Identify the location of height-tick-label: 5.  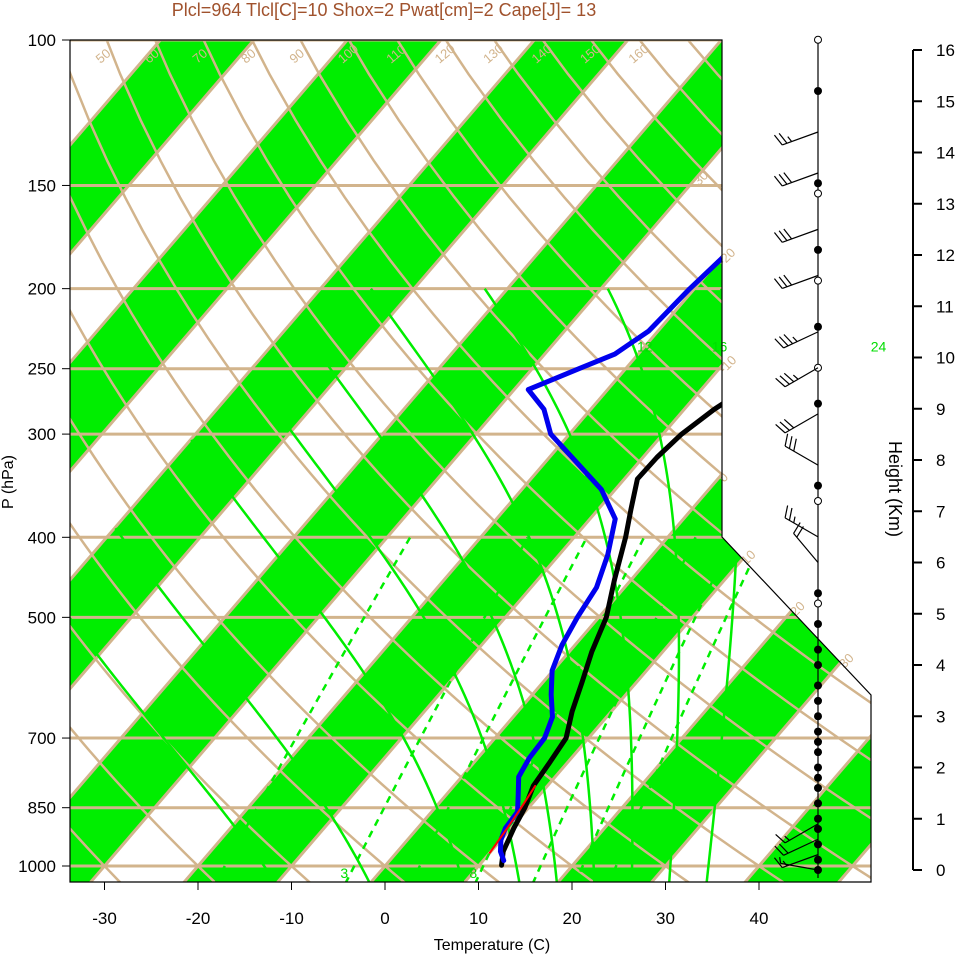
(940, 614).